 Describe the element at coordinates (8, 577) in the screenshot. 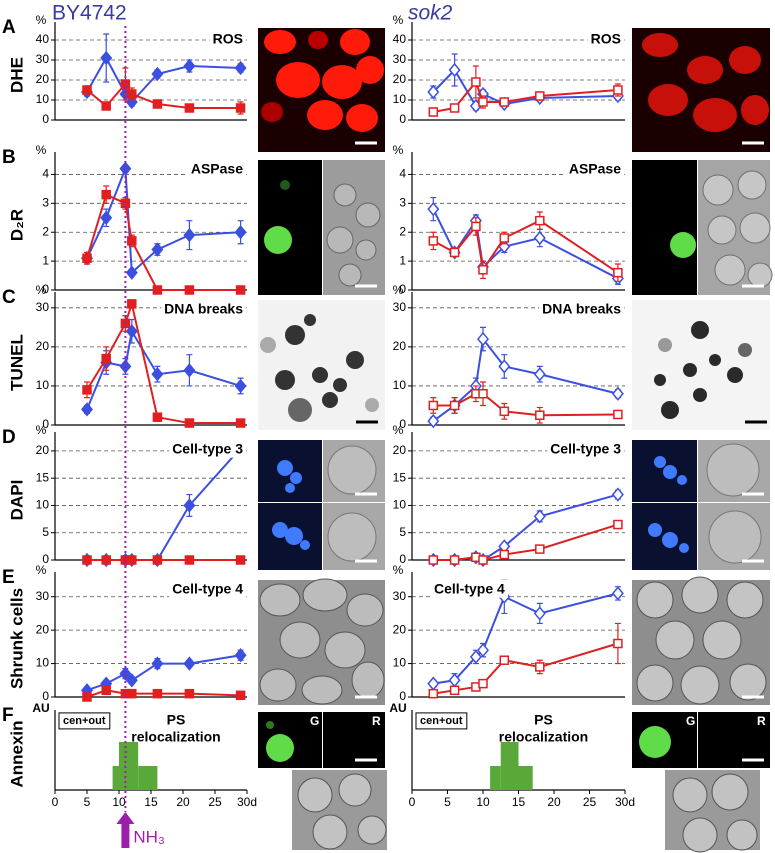

I see `panel-letter: E` at that location.